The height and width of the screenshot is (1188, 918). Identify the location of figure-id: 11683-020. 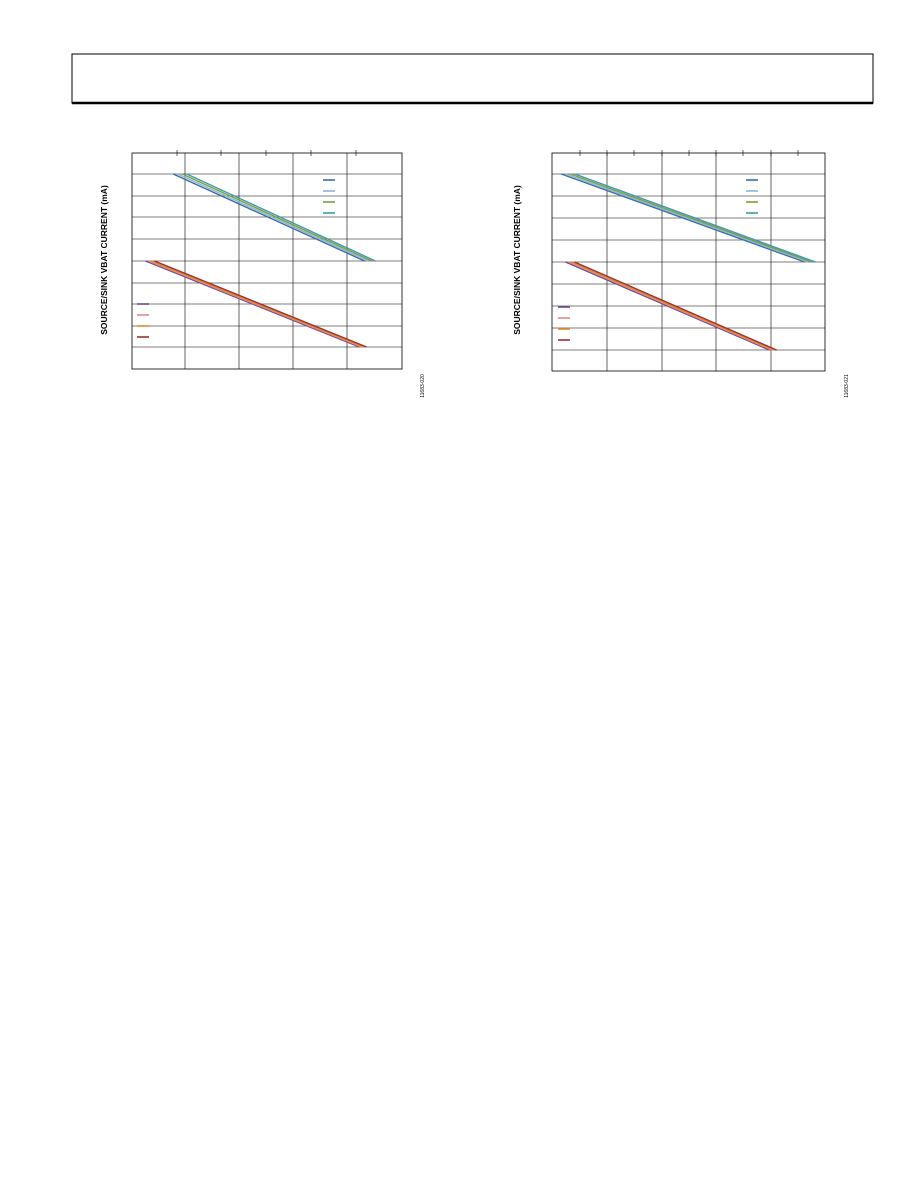
(423, 386).